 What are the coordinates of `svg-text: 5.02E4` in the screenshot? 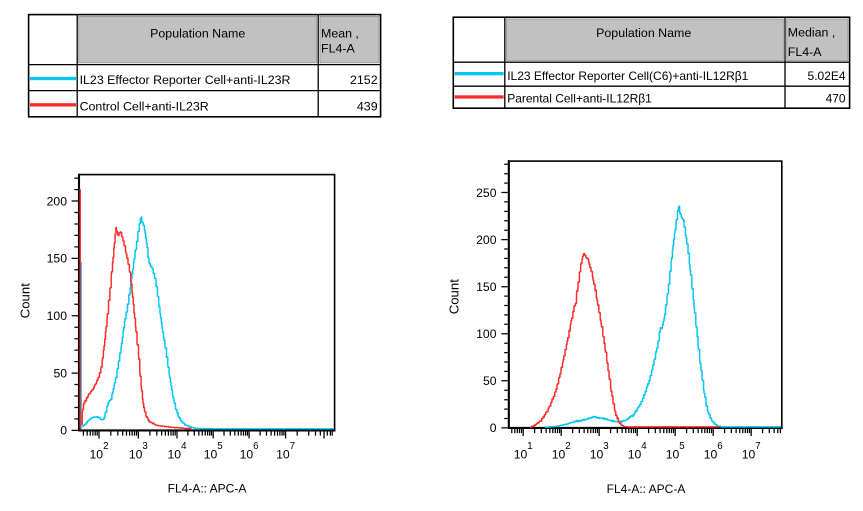 It's located at (827, 76).